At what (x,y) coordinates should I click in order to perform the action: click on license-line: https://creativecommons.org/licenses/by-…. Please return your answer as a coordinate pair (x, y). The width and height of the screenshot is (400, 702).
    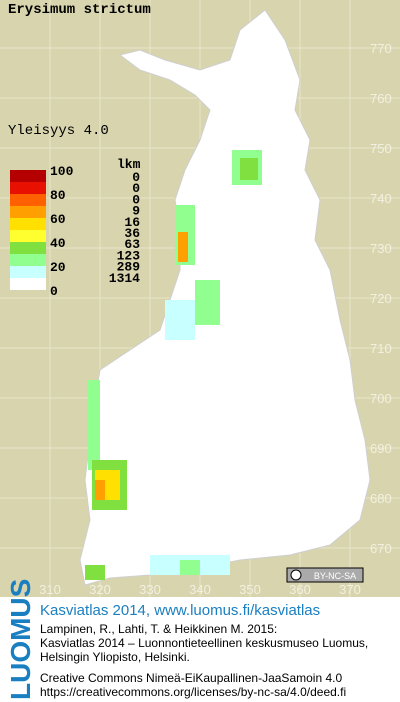
    Looking at the image, I should click on (193, 692).